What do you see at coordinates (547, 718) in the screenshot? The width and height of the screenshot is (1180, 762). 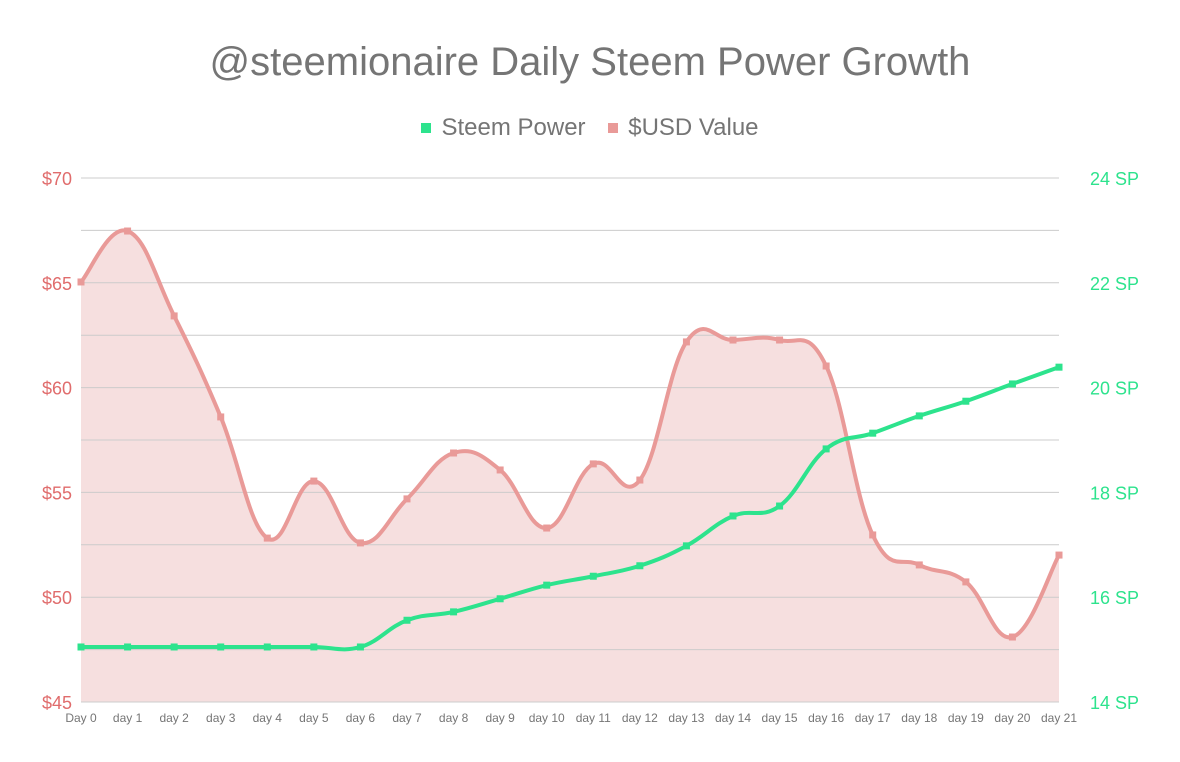 I see `x-axis-tick-label: day 10` at bounding box center [547, 718].